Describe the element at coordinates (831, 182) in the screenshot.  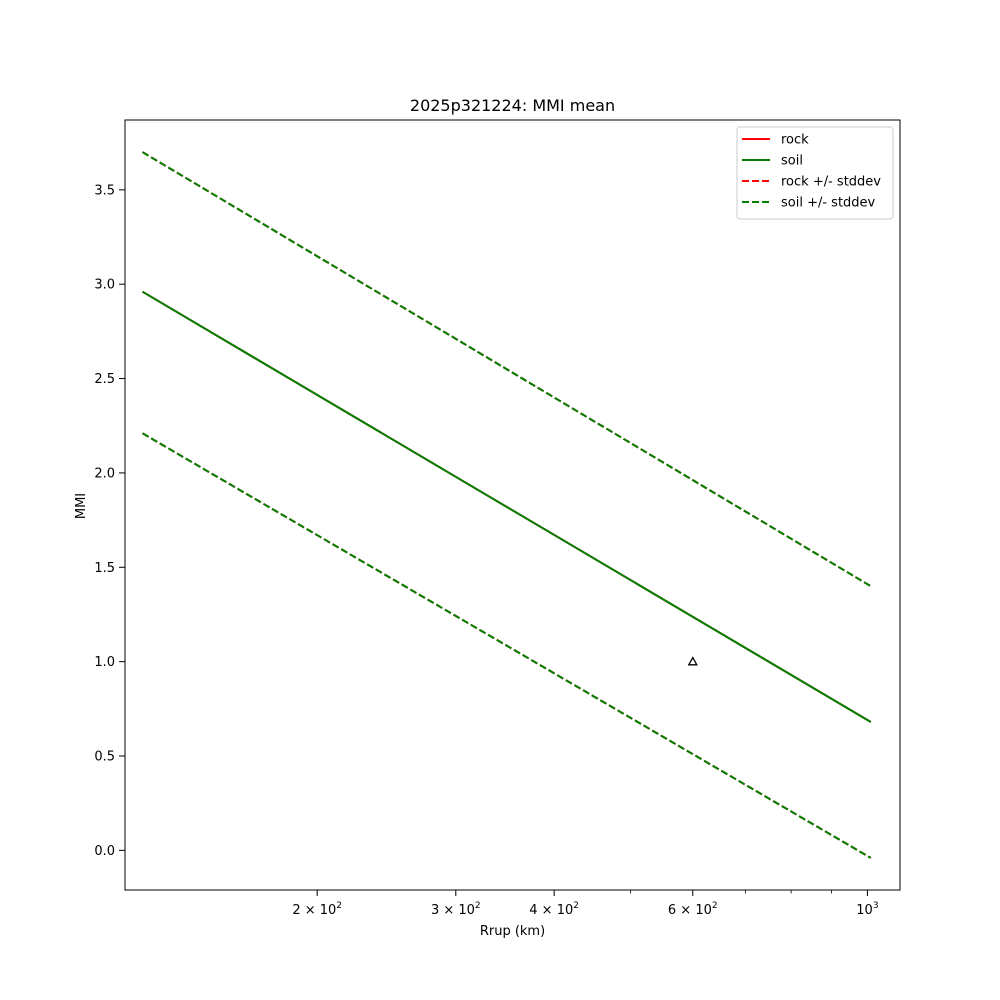
I see `legend-label: rock +/- stddev` at that location.